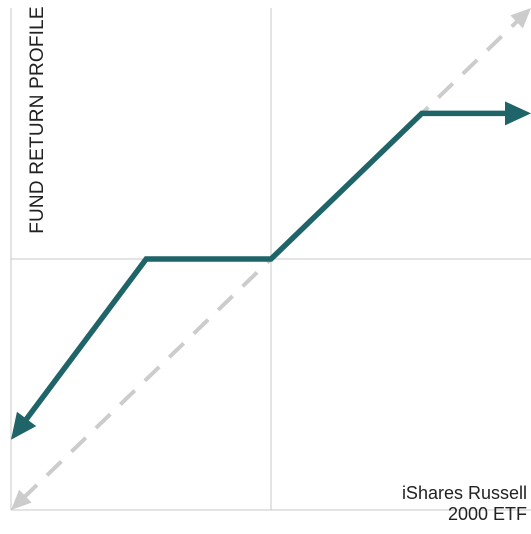  I want to click on reference-arrow-lower, so click(21, 499).